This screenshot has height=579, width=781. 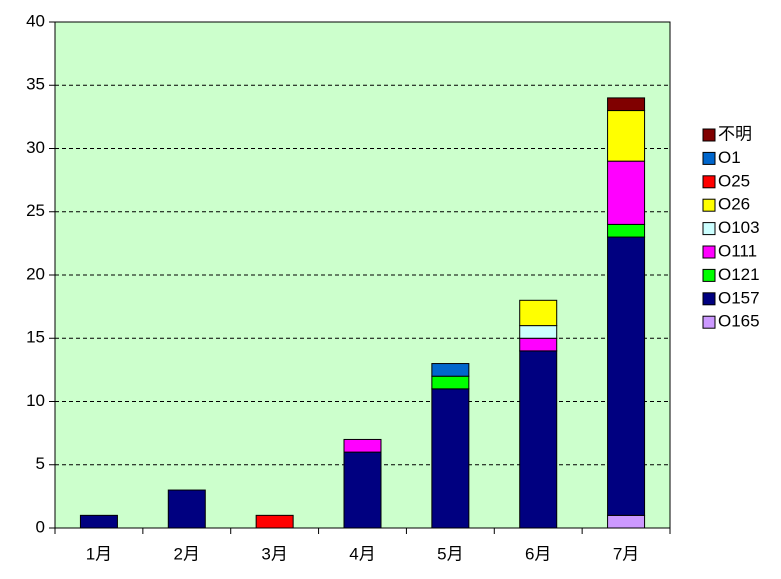 What do you see at coordinates (735, 133) in the screenshot?
I see `legend-label: 不明` at bounding box center [735, 133].